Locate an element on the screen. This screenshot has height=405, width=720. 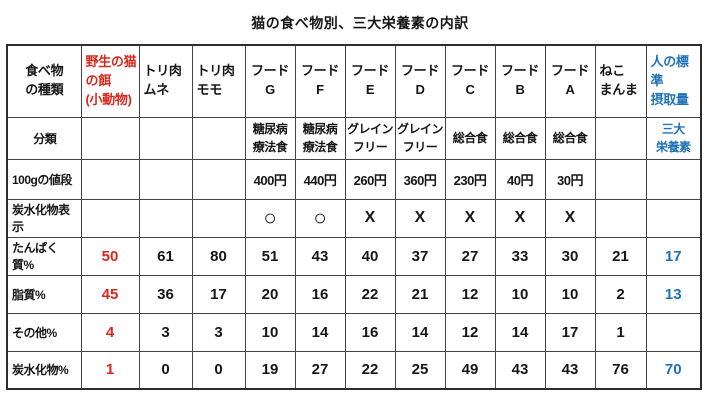
column-header: フード D is located at coordinates (420, 81).